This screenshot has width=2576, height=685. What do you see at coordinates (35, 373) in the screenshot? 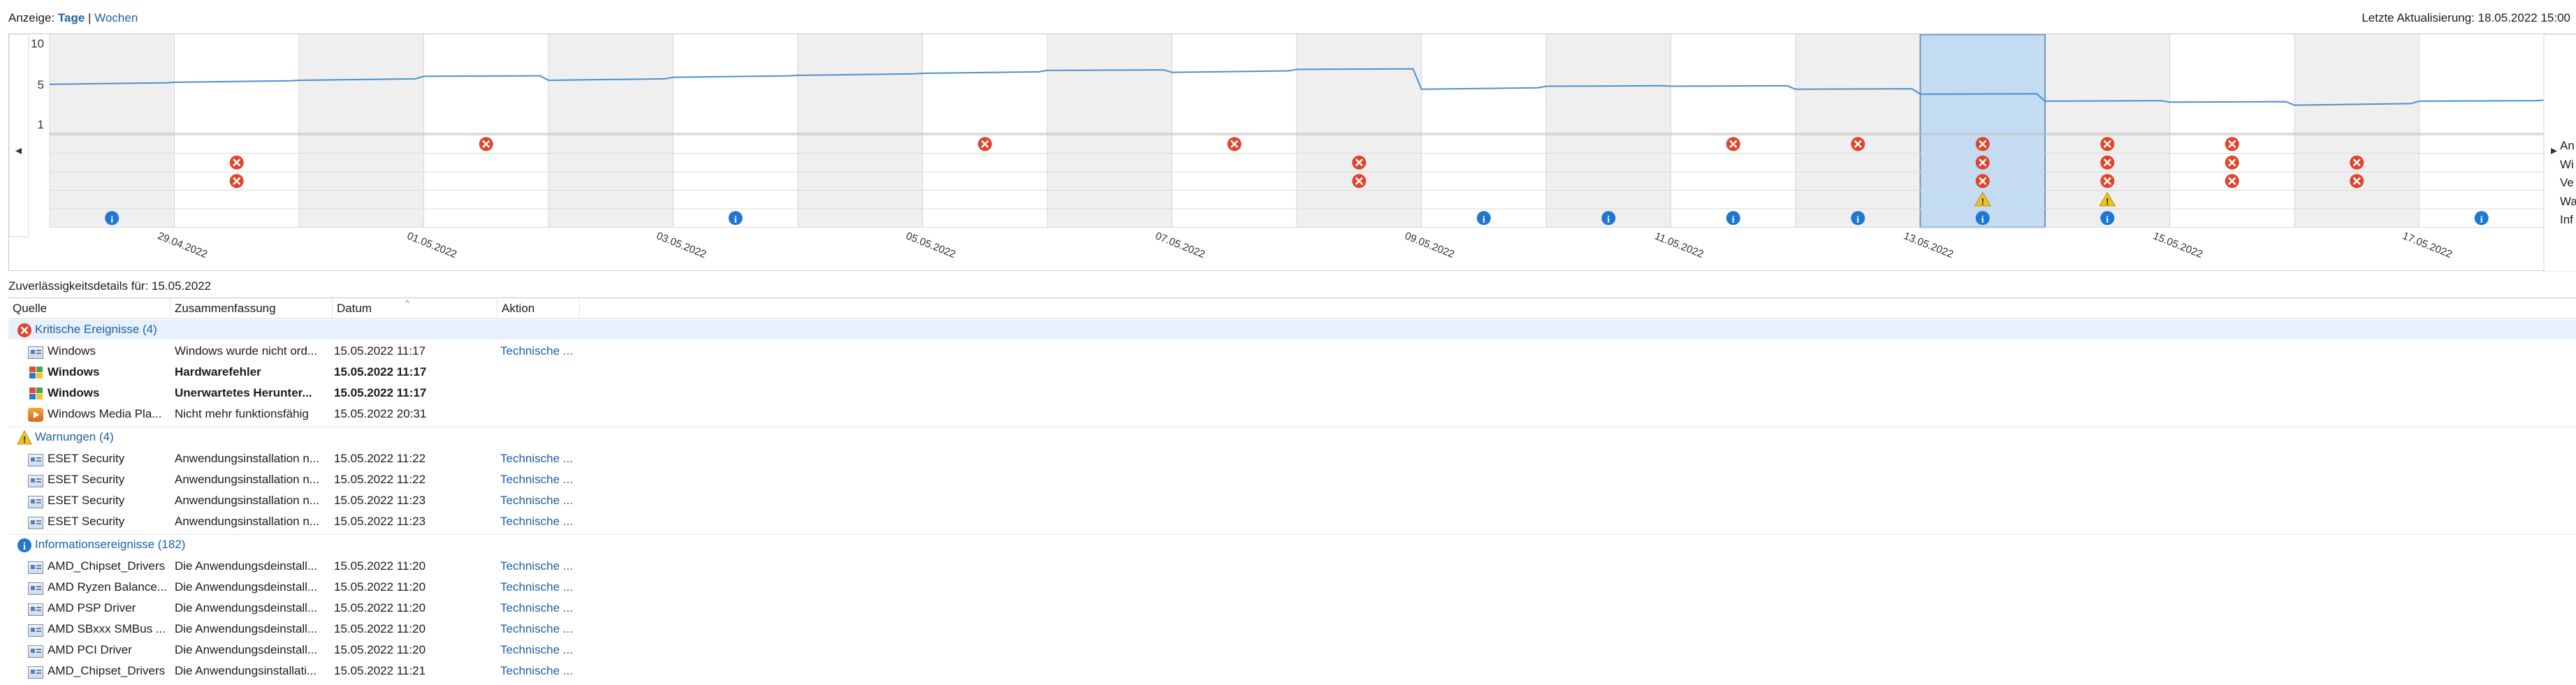
I see `windows-icon` at bounding box center [35, 373].